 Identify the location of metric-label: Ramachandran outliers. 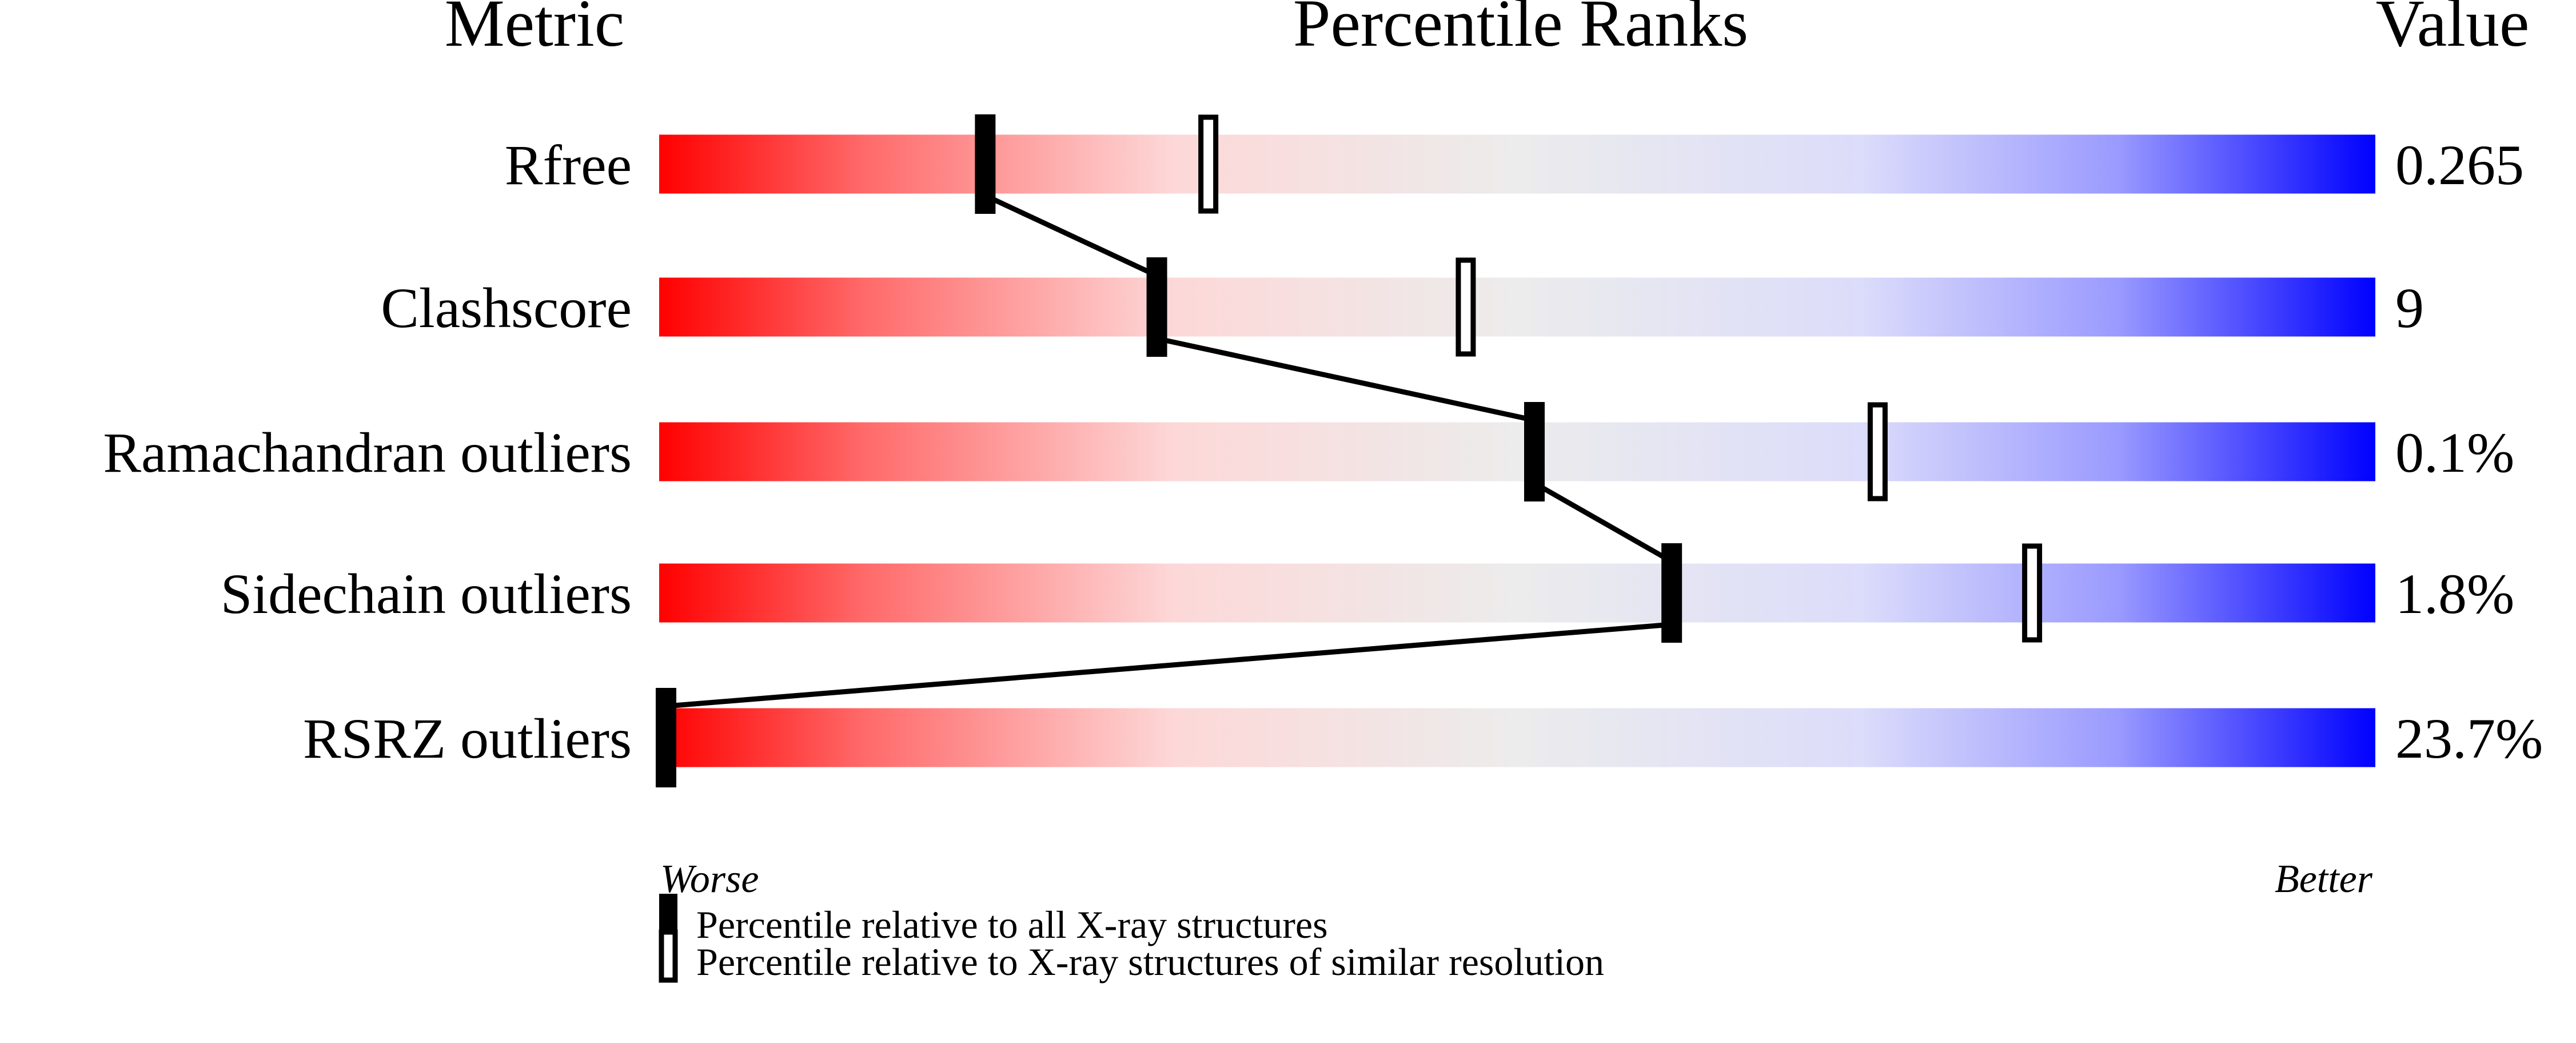
(367, 452).